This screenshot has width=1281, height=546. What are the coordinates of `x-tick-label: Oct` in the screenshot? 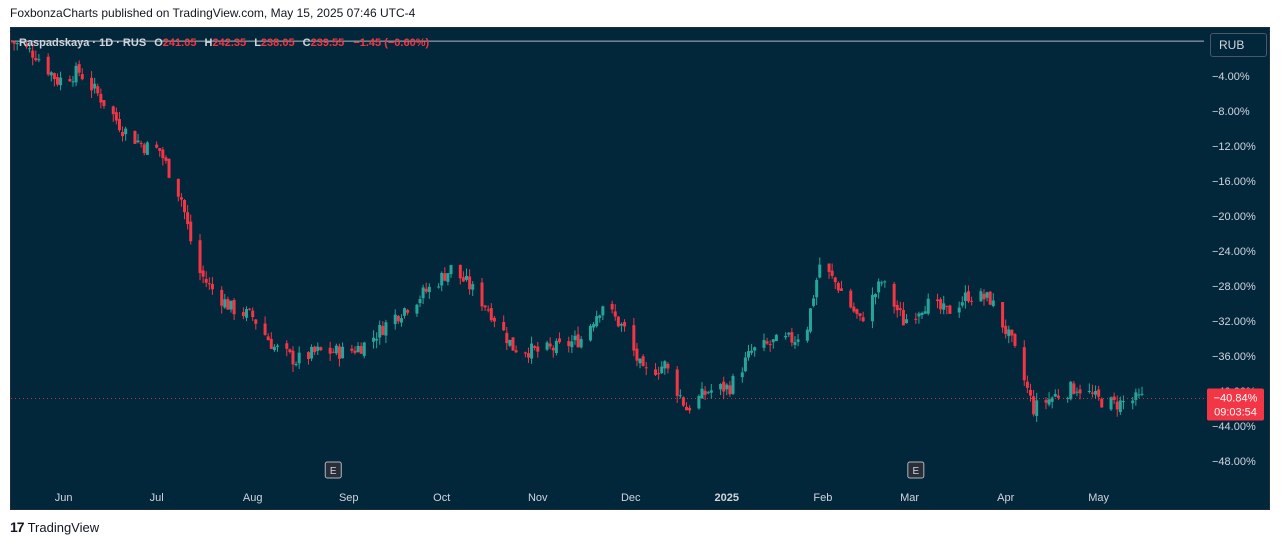 It's located at (441, 498).